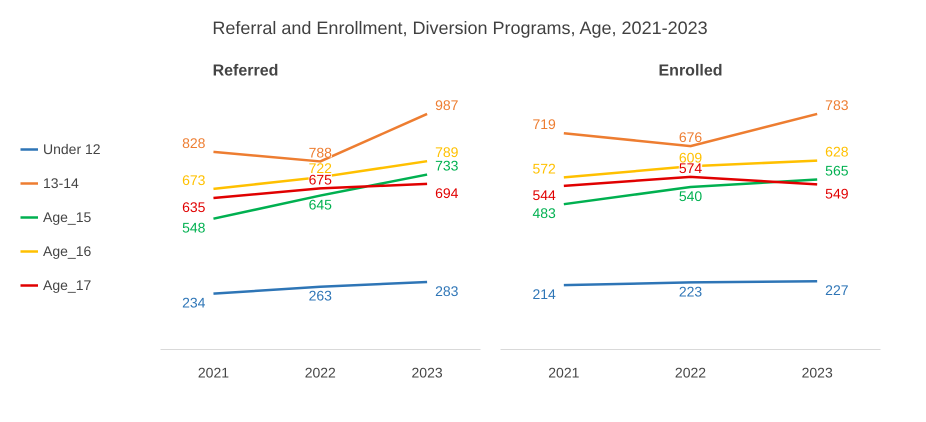 Image resolution: width=926 pixels, height=422 pixels. What do you see at coordinates (67, 284) in the screenshot?
I see `legend-label: Age_17` at bounding box center [67, 284].